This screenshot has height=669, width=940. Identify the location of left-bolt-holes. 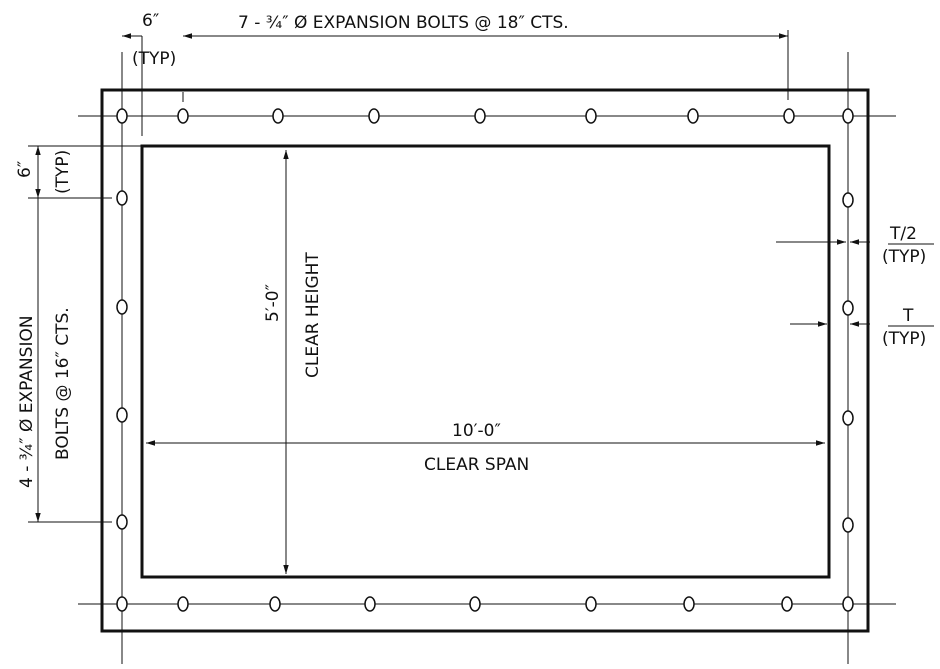
(122, 360).